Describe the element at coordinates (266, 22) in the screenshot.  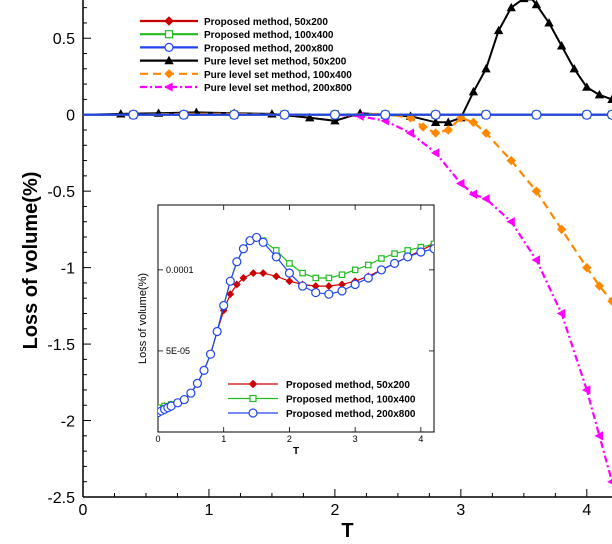
I see `legend-label: Proposed method, 50x200` at that location.